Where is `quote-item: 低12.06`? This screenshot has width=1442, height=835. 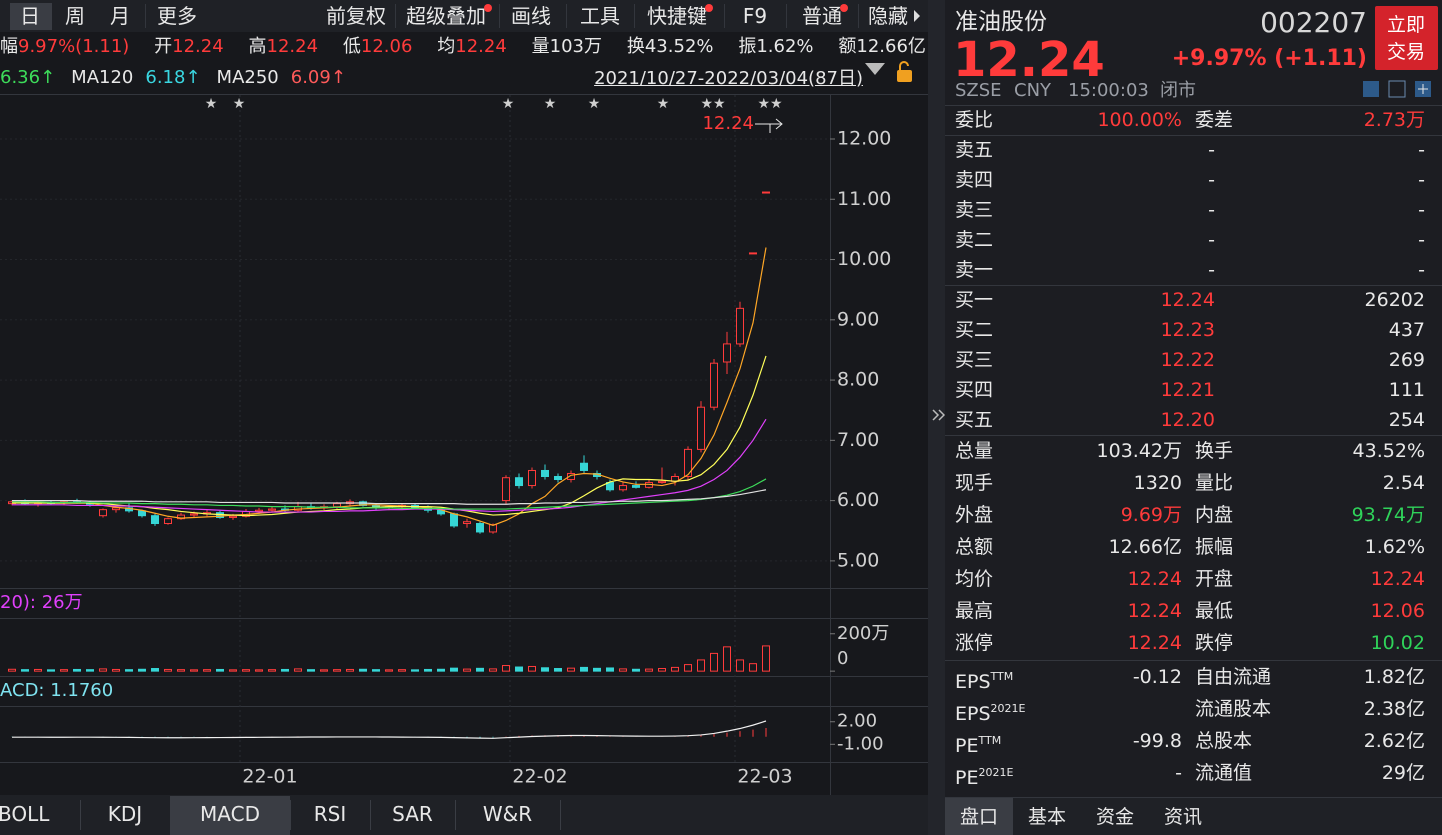 quote-item: 低12.06 is located at coordinates (378, 47).